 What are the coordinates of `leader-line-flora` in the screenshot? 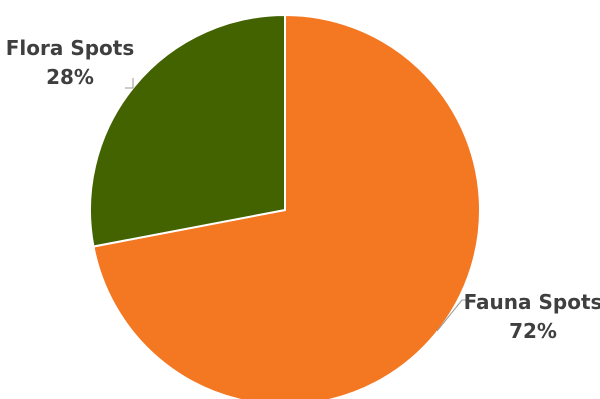 It's located at (129, 83).